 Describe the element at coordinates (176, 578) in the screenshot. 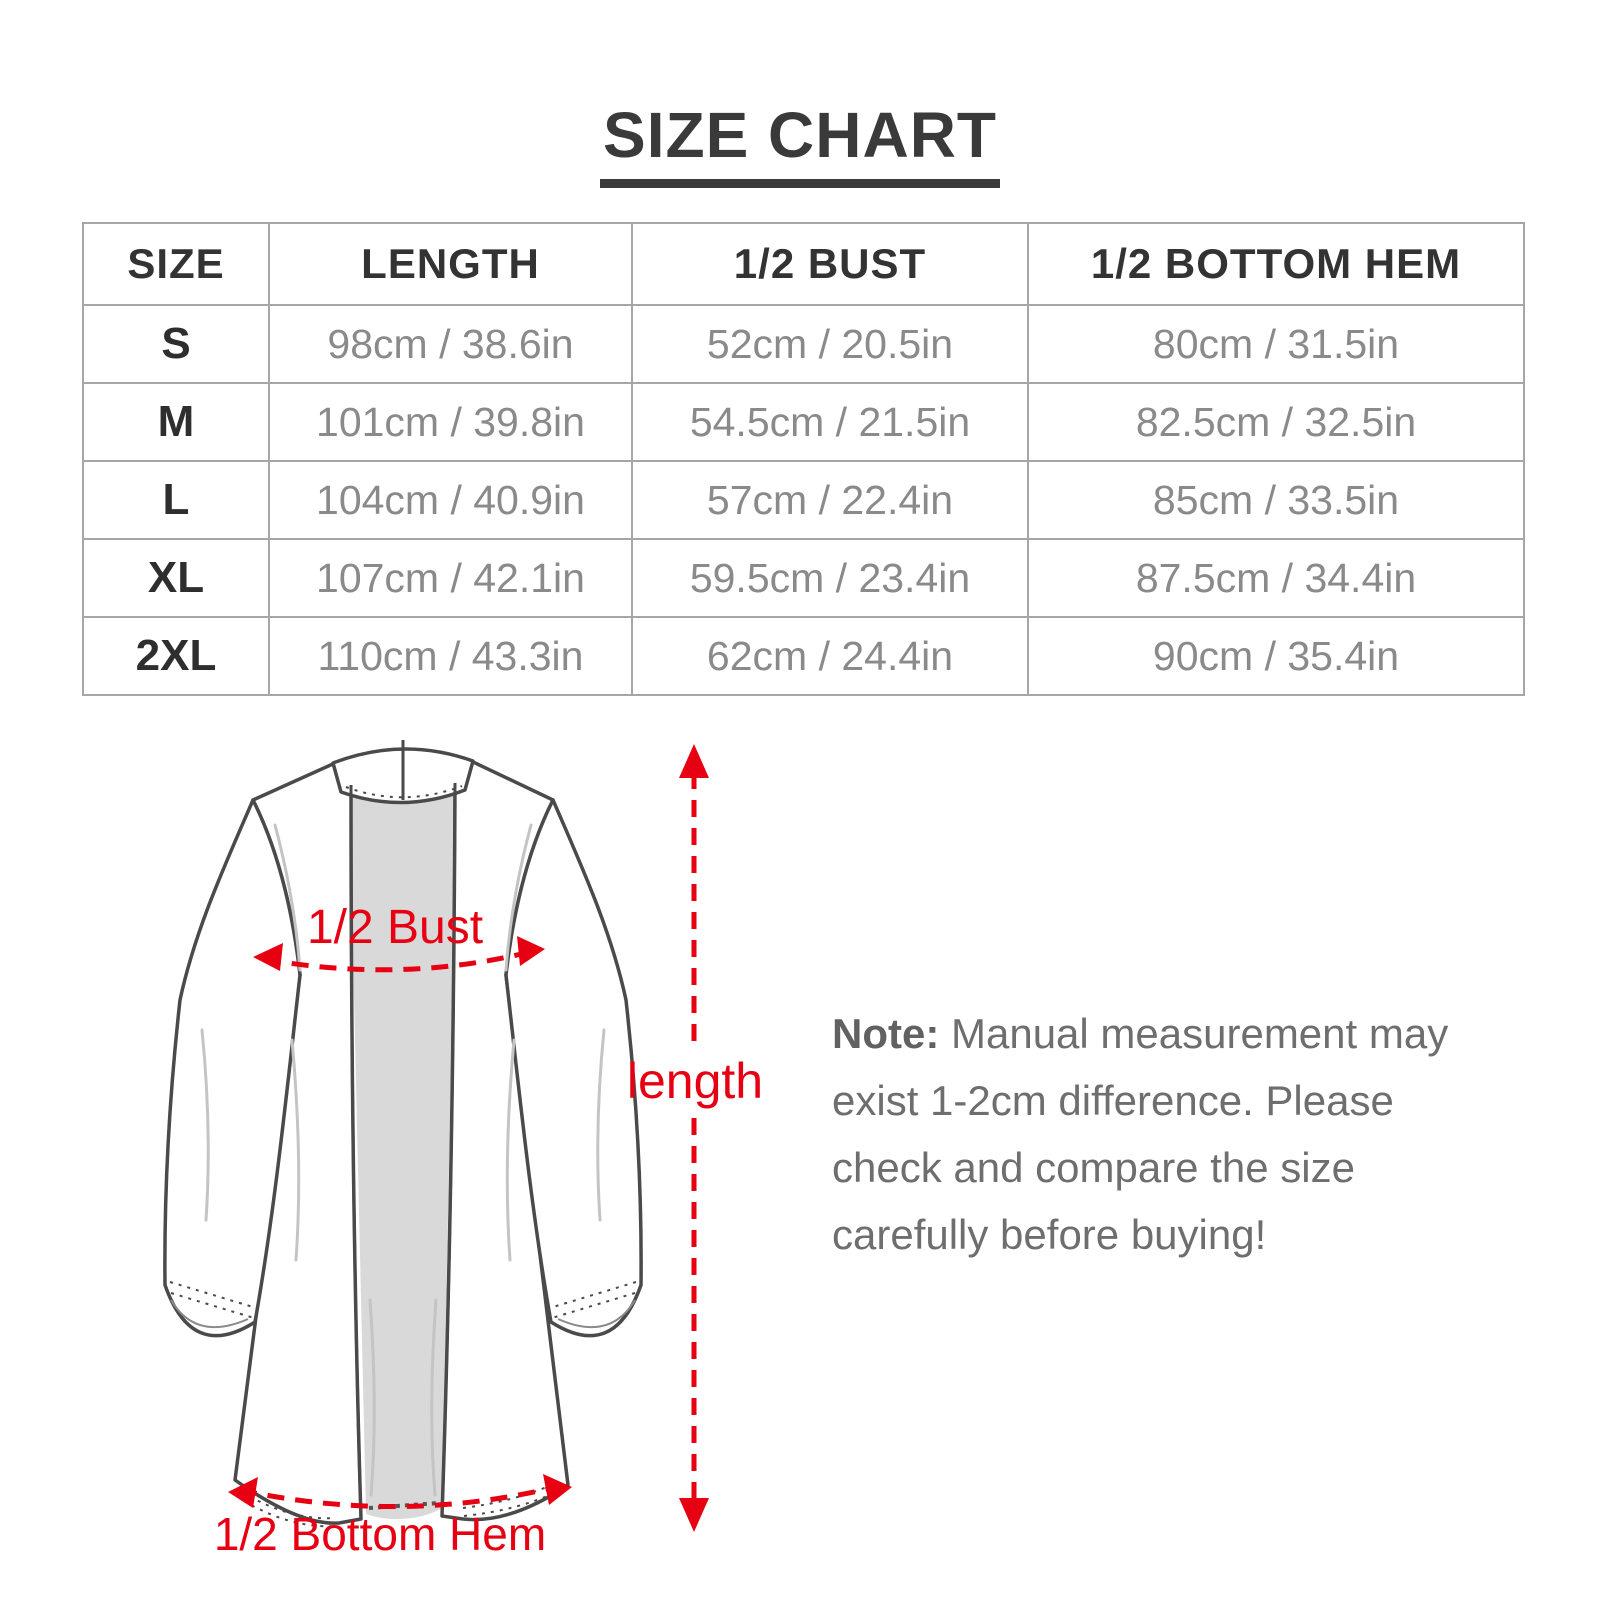

I see `size-value: XL` at that location.